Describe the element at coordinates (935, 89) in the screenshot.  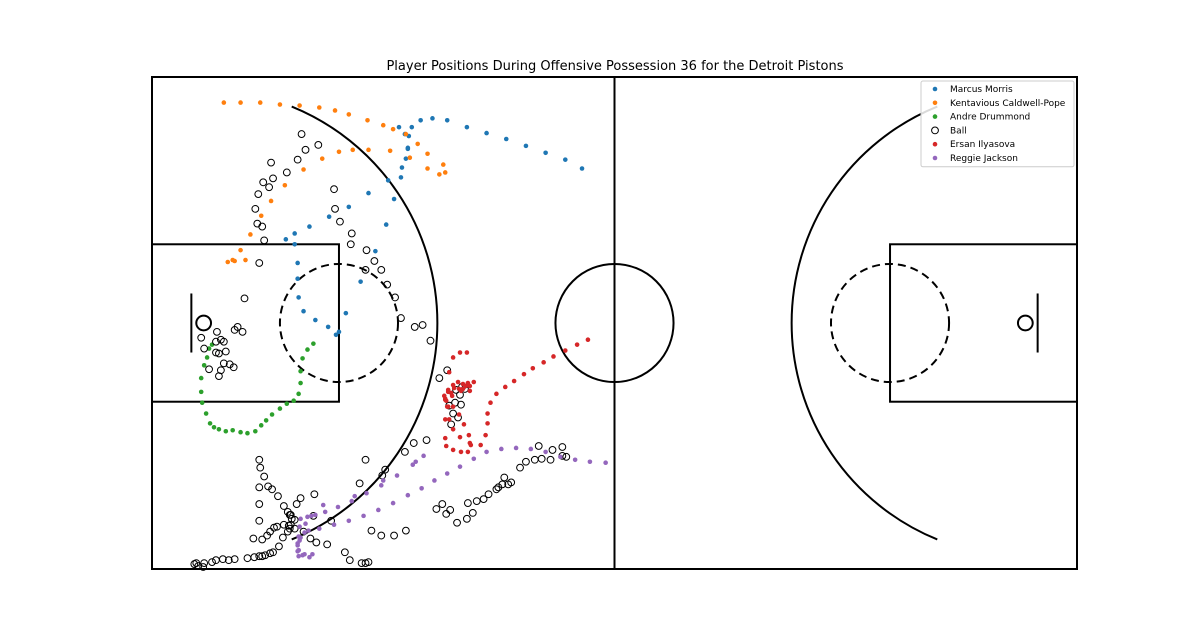
I see `legend-marker` at that location.